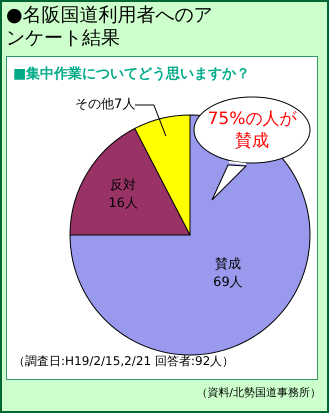 This screenshot has height=413, width=329. What do you see at coordinates (110, 27) in the screenshot?
I see `chart-title: ●名阪国道利用者へのアンケート結果` at bounding box center [110, 27].